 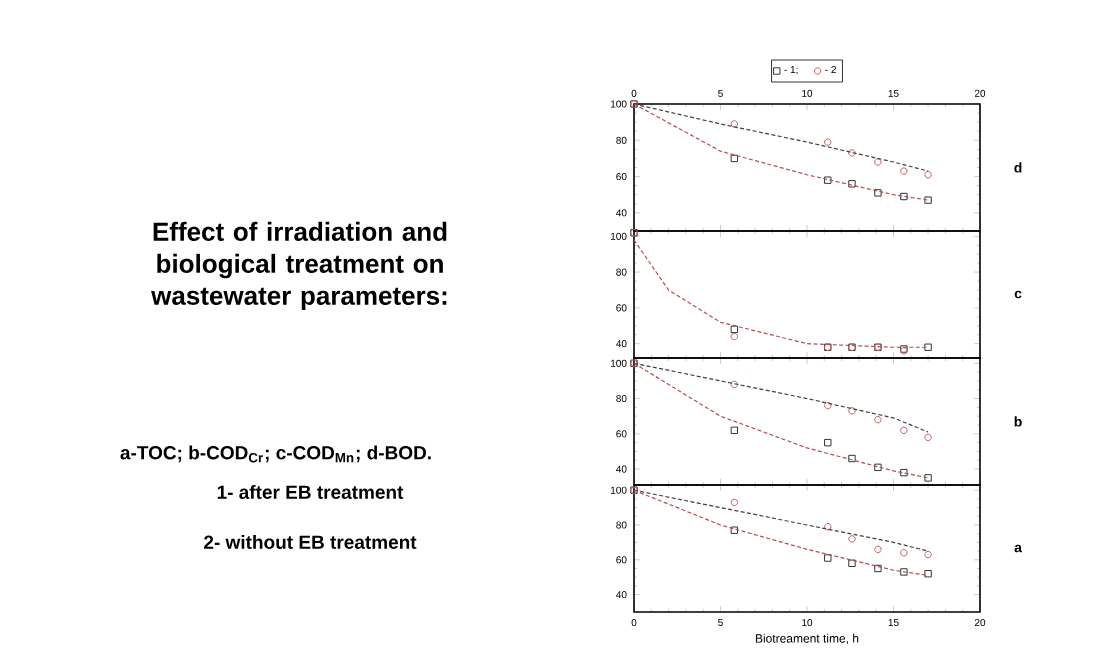 What do you see at coordinates (310, 491) in the screenshot?
I see `text: 1- after EB treatment` at bounding box center [310, 491].